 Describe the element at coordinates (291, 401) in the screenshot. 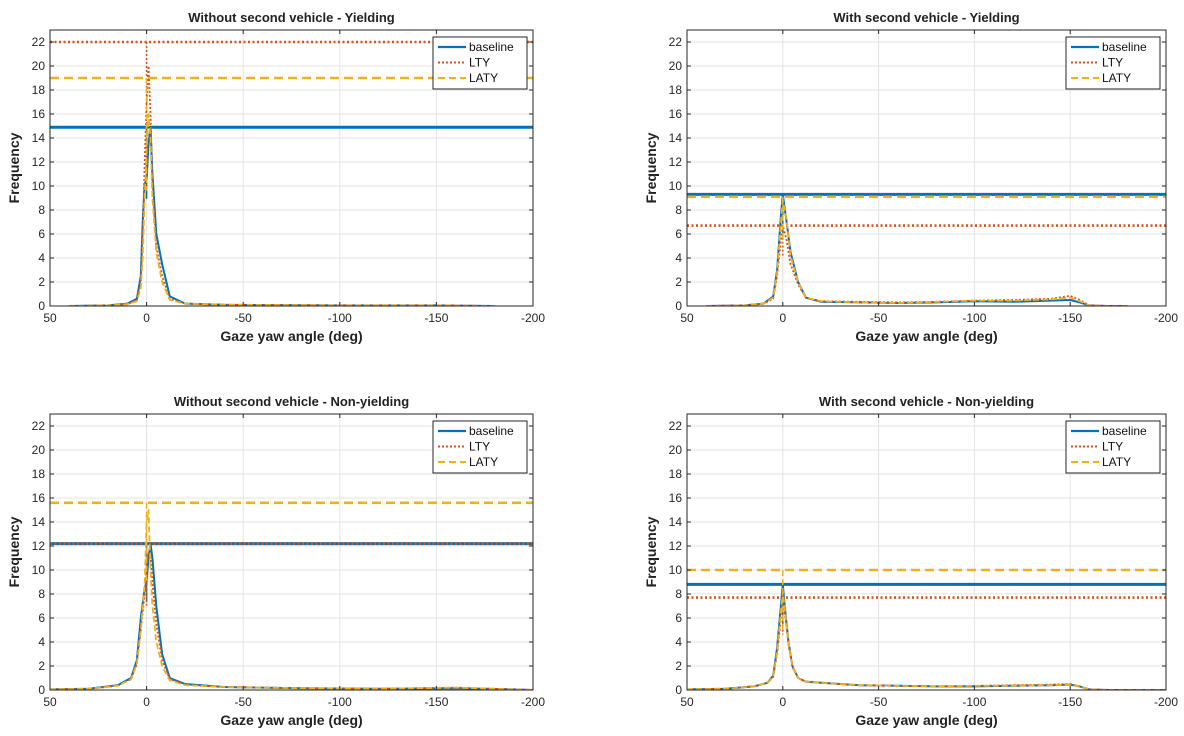

I see `chart-title: Without second vehicle - Non-yielding` at that location.